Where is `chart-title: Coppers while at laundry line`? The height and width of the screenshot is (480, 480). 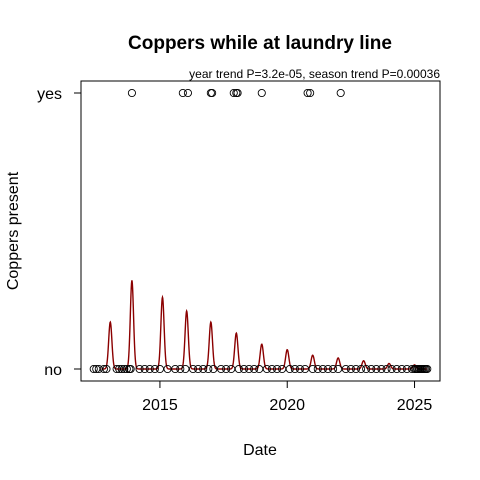 chart-title: Coppers while at laundry line is located at coordinates (260, 43).